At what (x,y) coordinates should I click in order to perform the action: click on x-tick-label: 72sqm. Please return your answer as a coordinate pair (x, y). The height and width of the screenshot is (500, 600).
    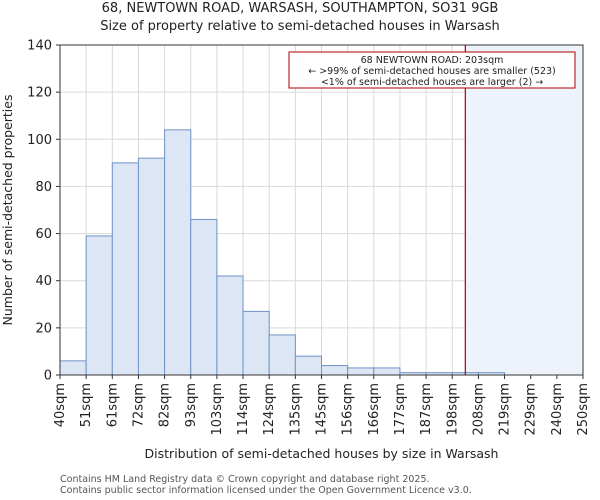
    Looking at the image, I should click on (138, 405).